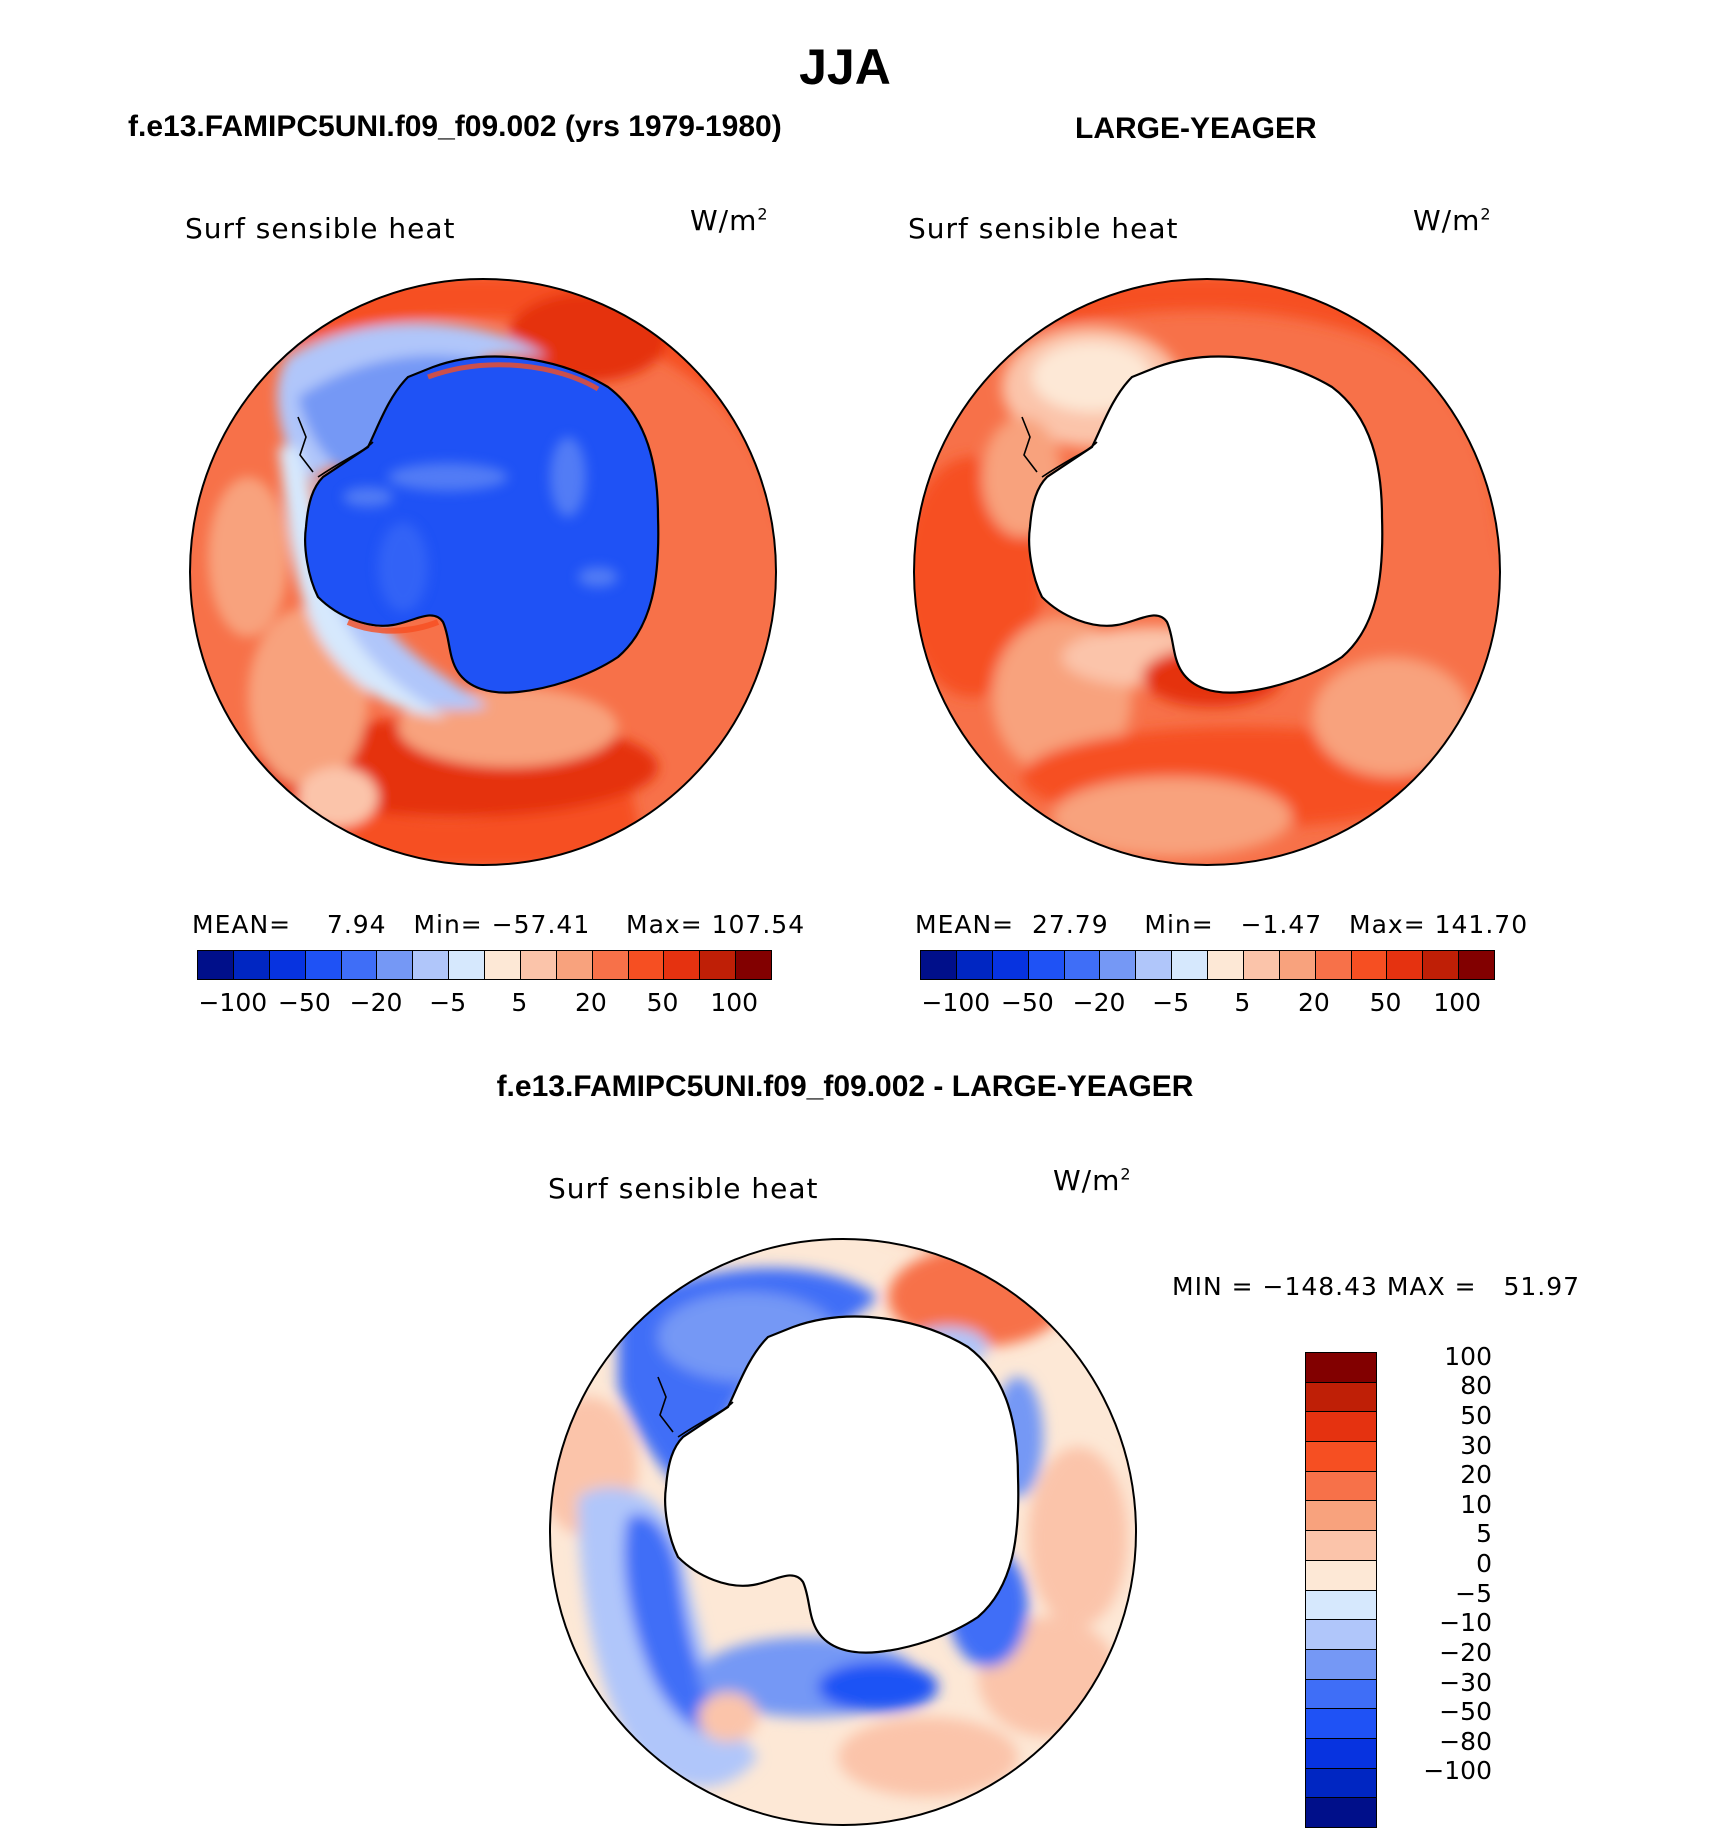 The height and width of the screenshot is (1840, 1710). What do you see at coordinates (1222, 924) in the screenshot?
I see `panel-2-stats: MEAN= 27.79 Min= −1.47 Max= 141.70` at bounding box center [1222, 924].